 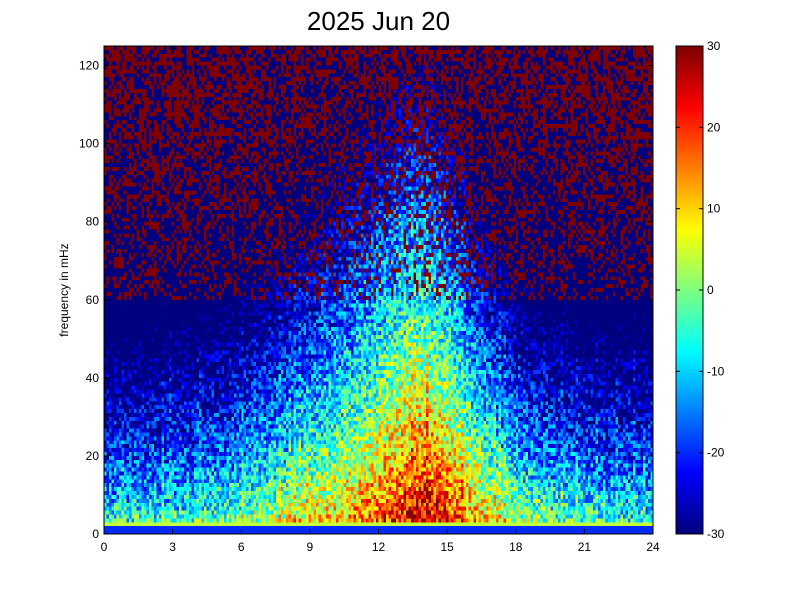 I want to click on x-tick-label: 15, so click(x=447, y=547).